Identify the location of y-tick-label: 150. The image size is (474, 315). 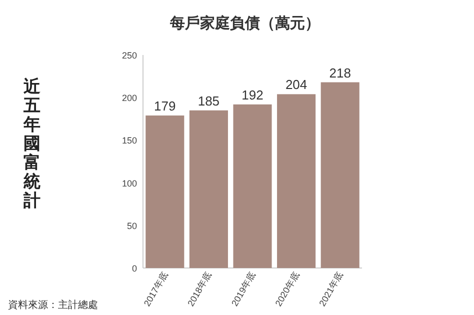
(129, 141).